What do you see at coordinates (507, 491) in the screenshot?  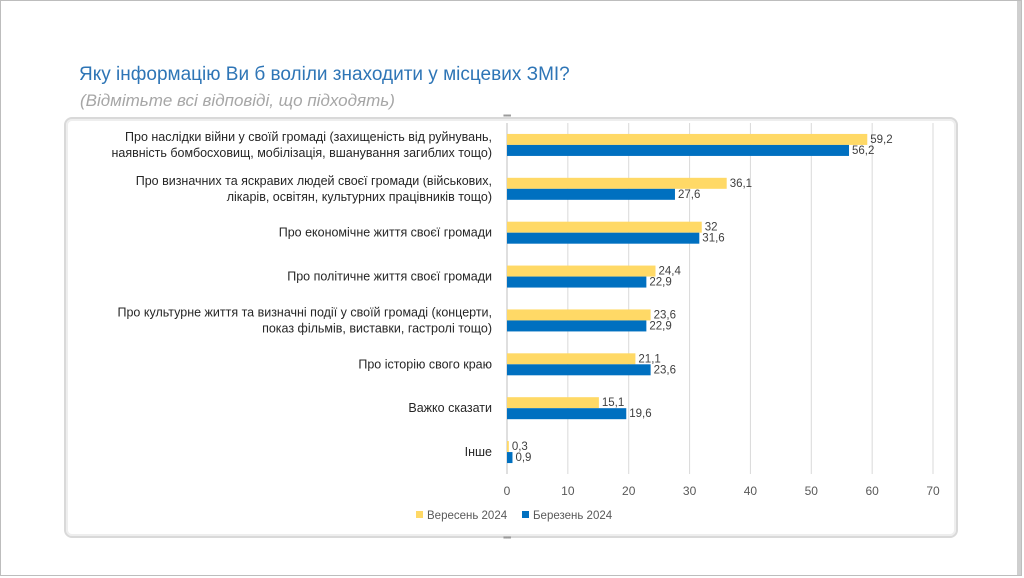 I see `x-tick-label: 0` at bounding box center [507, 491].